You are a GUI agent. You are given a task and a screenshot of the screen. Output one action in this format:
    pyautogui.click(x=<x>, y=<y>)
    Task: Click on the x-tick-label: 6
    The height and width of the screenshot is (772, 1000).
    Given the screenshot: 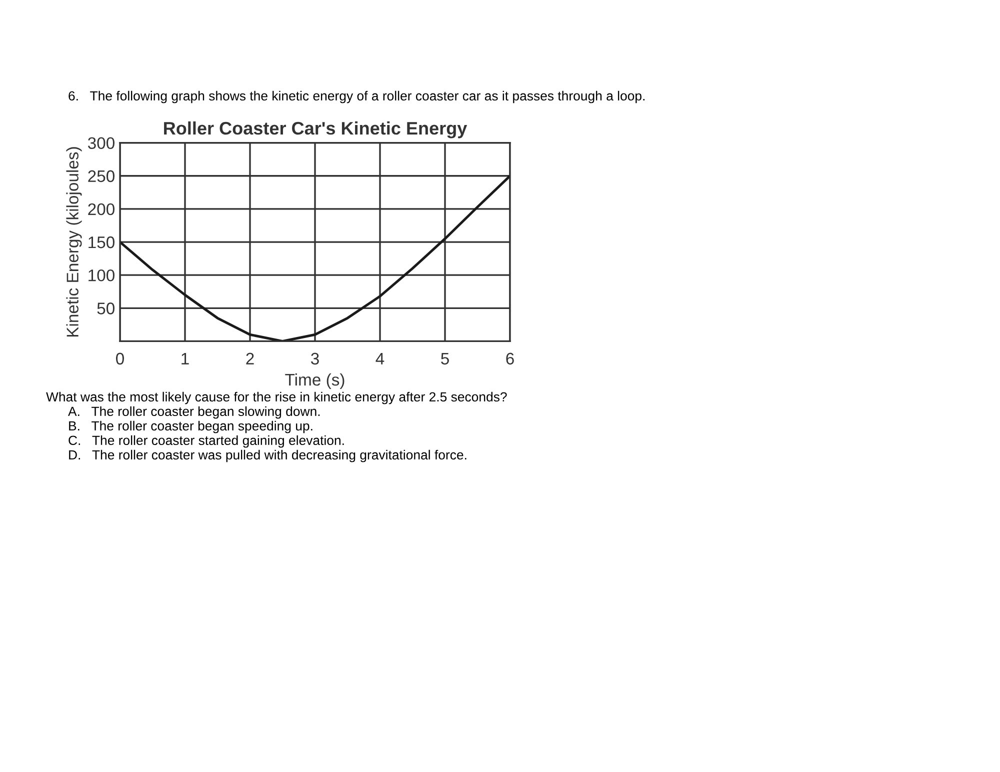 What is the action you would take?
    pyautogui.click(x=510, y=358)
    